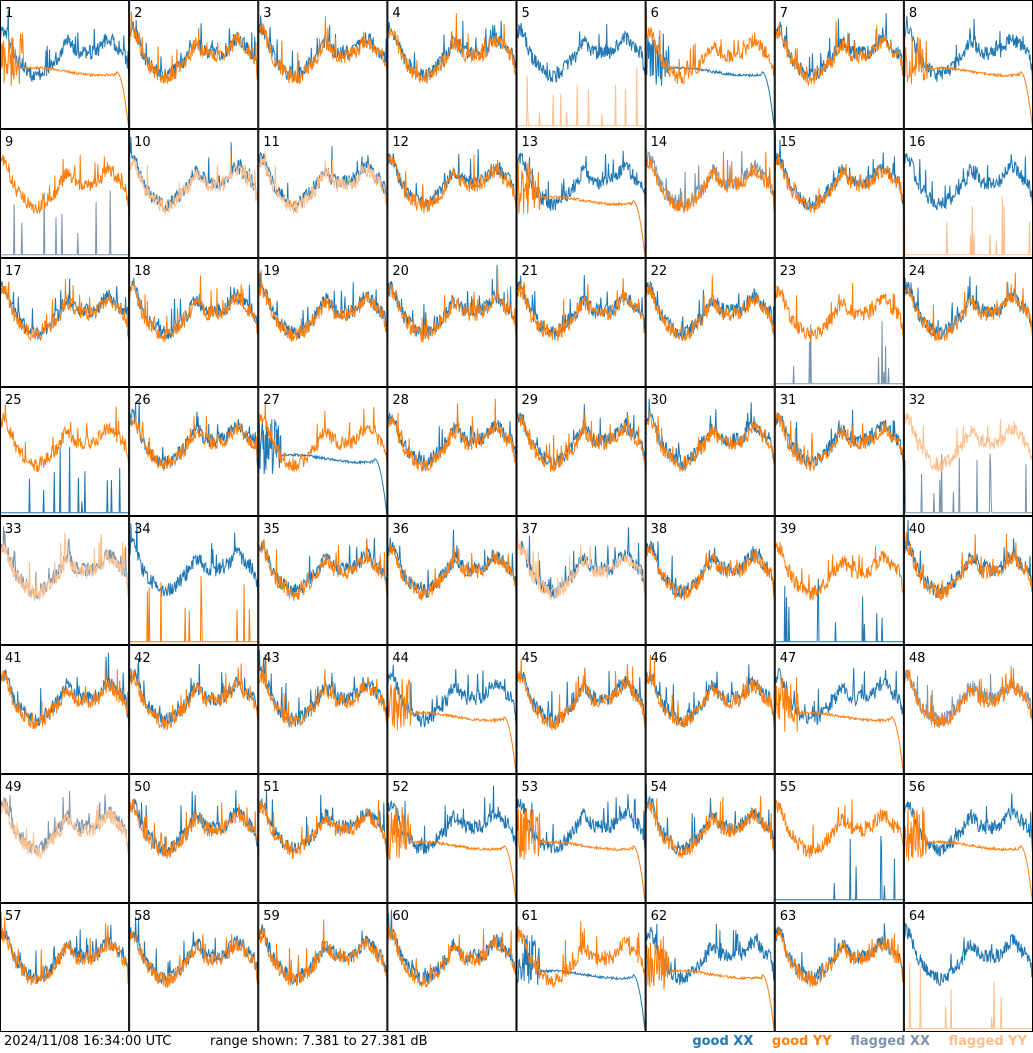 The height and width of the screenshot is (1053, 1033). I want to click on panel-52: 52, so click(452, 838).